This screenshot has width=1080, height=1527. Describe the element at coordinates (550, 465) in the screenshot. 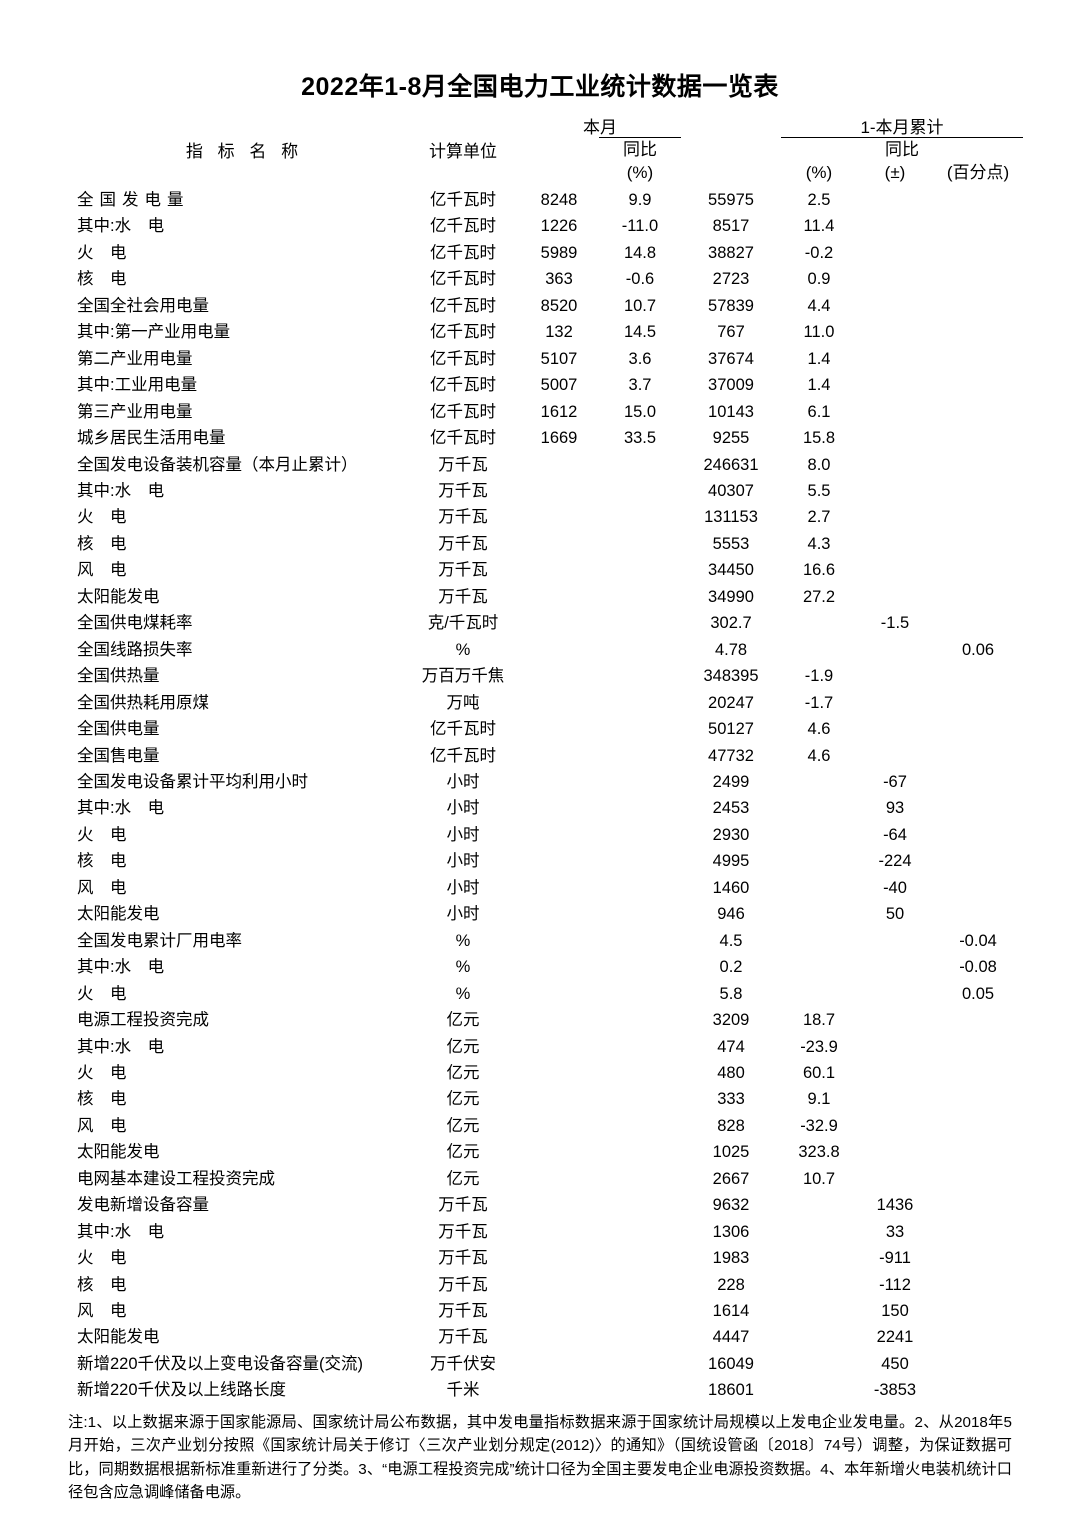

I see `table-row: 全国发电设备装机容量（本月止累计） 万千瓦 246631 8.0` at that location.